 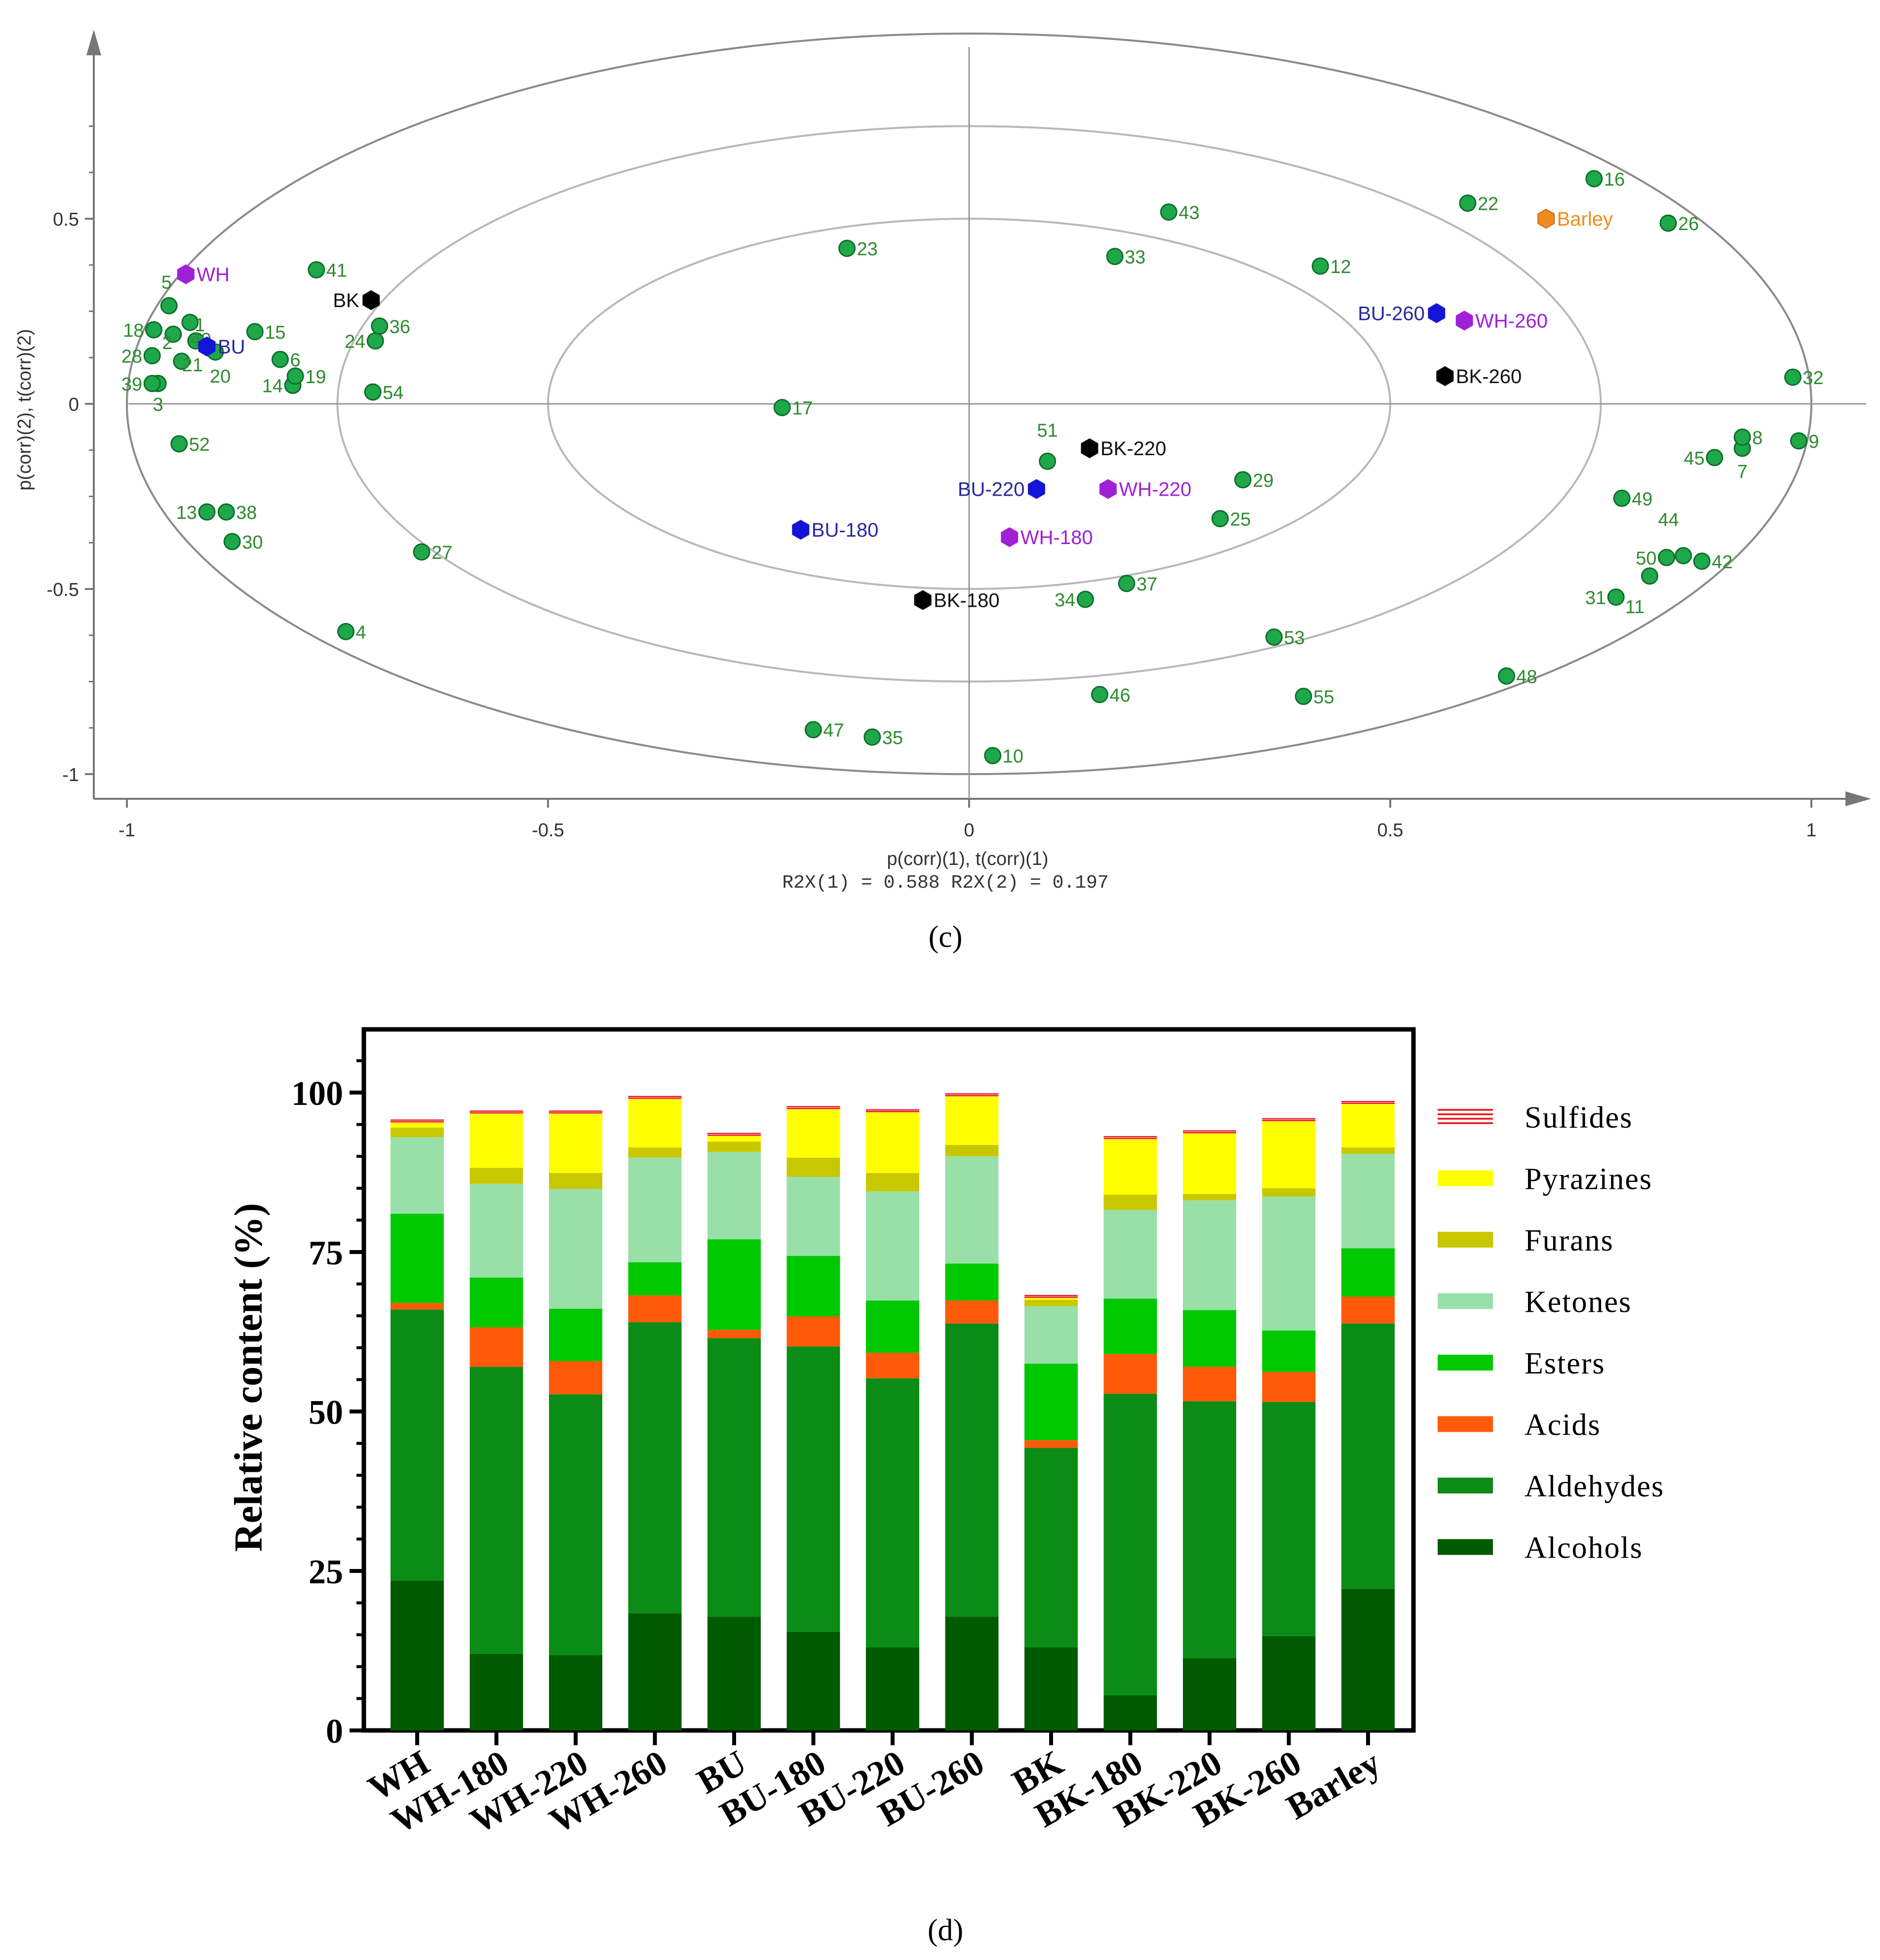 What do you see at coordinates (24, 409) in the screenshot?
I see `scatter-y-axis-label: p(corr)(2), t(corr)(2)` at bounding box center [24, 409].